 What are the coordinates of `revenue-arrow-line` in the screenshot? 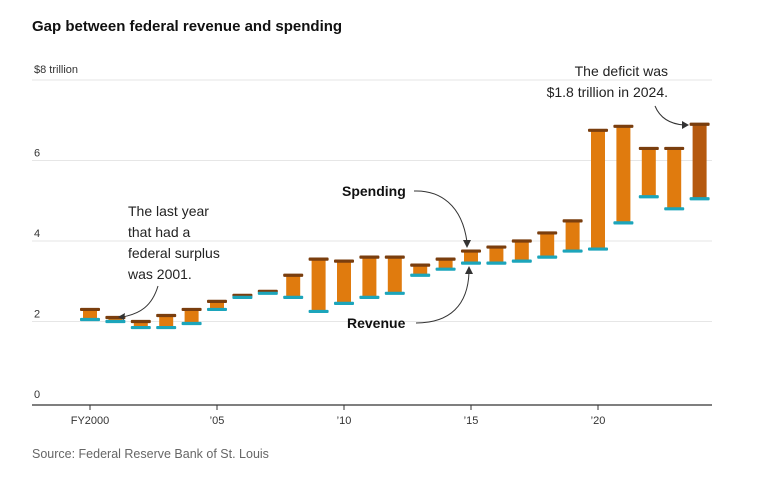 It's located at (442, 297).